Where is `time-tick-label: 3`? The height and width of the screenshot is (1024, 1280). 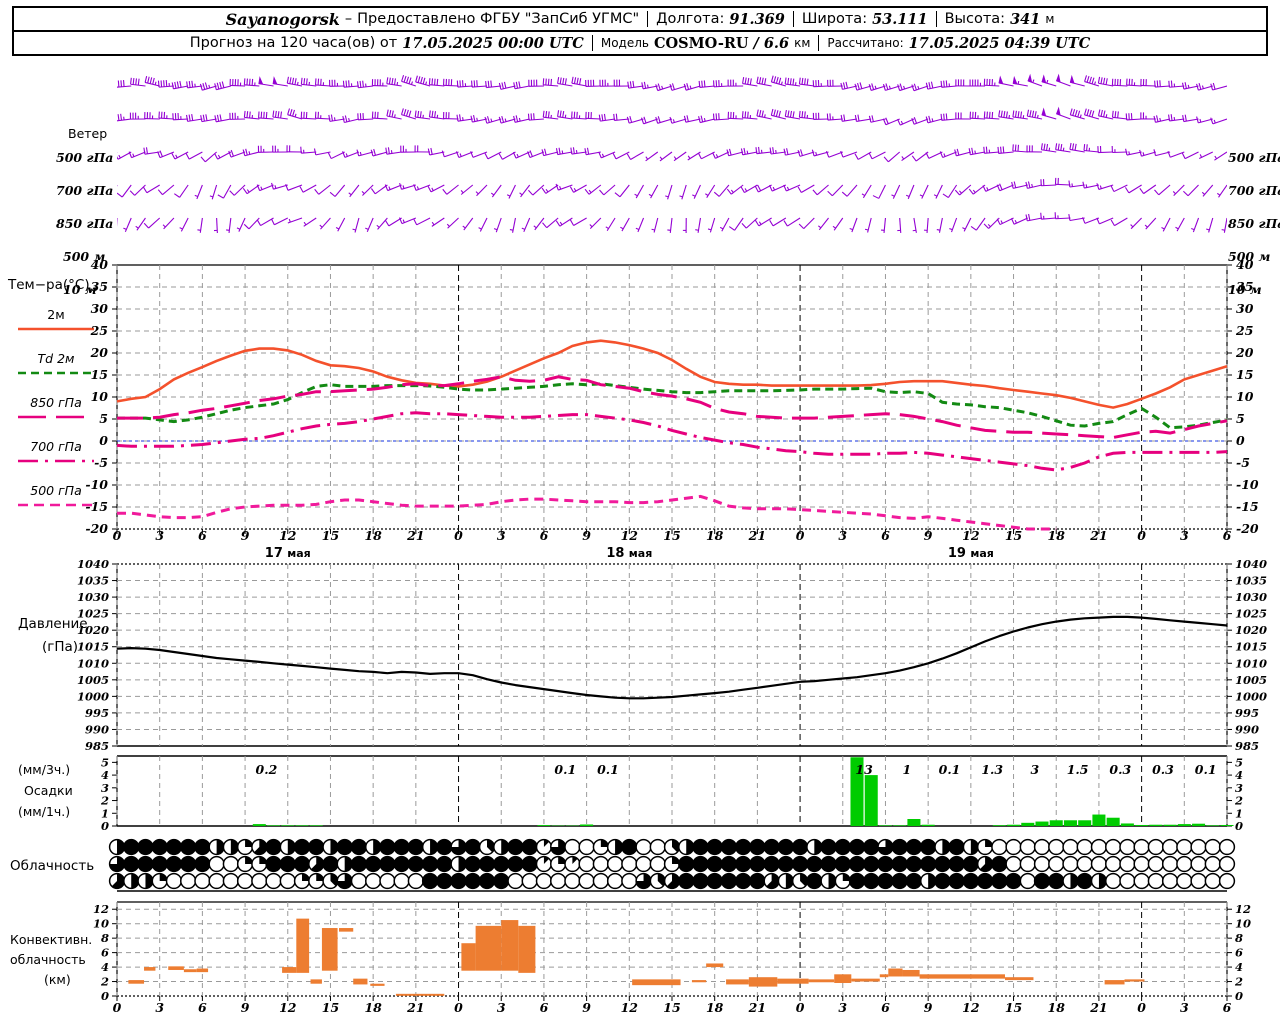 time-tick-label: 3 is located at coordinates (501, 1007).